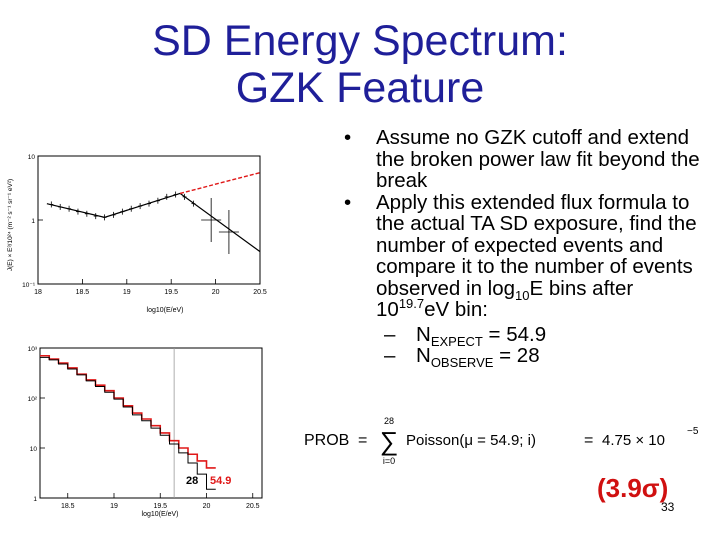 Image resolution: width=720 pixels, height=540 pixels. I want to click on expected-count-label: 54.9, so click(220, 481).